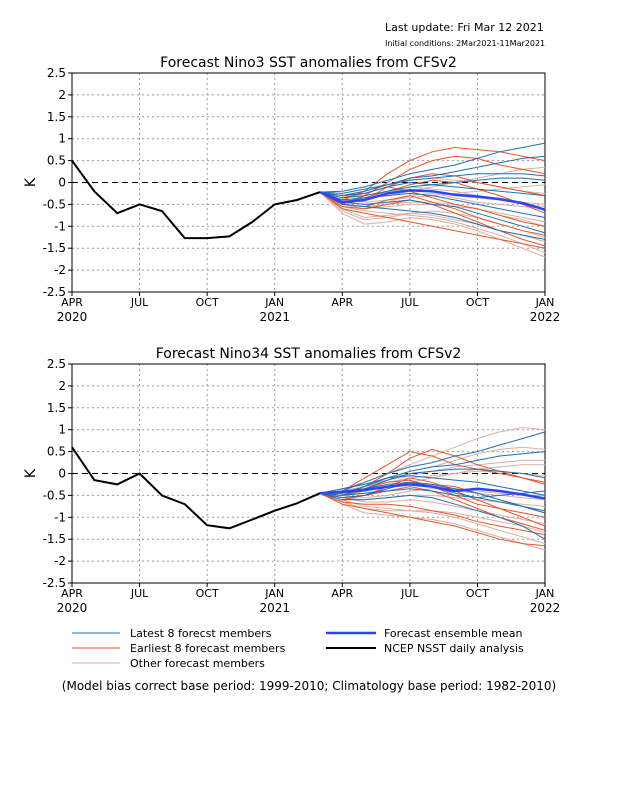 Image resolution: width=618 pixels, height=800 pixels. What do you see at coordinates (465, 43) in the screenshot?
I see `initial-conditions-text: Initial conditions: 2Mar2021-11Mar2021` at bounding box center [465, 43].